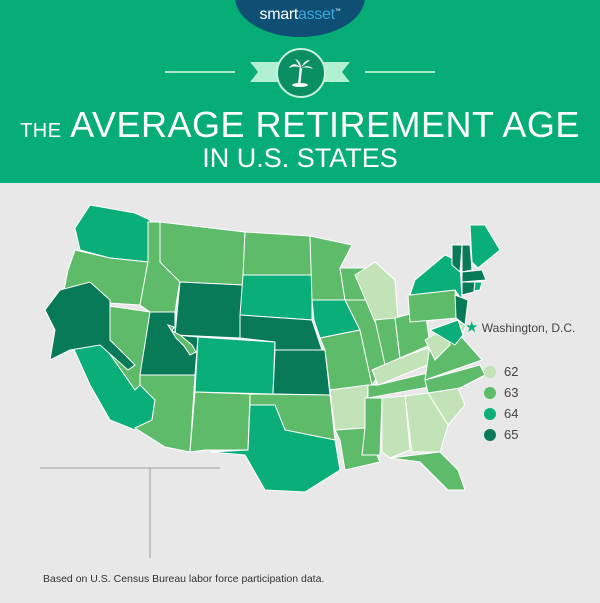 This screenshot has height=603, width=600. Describe the element at coordinates (301, 372) in the screenshot. I see `state-ks` at that location.